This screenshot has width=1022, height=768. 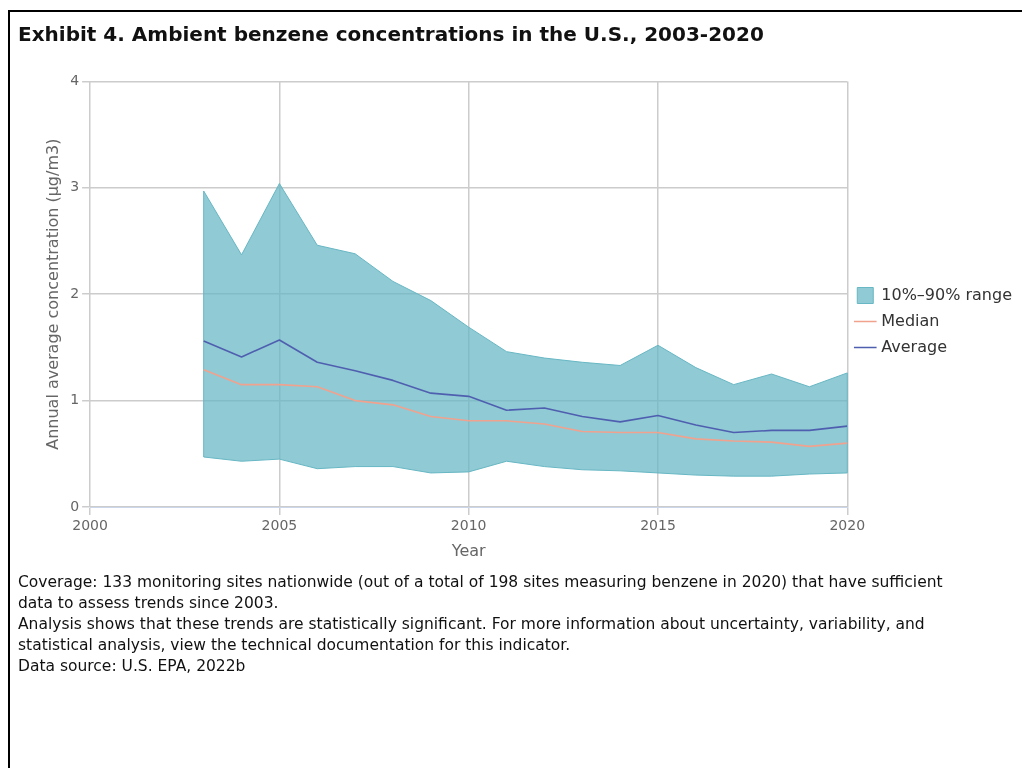 What do you see at coordinates (472, 635) in the screenshot?
I see `text: Analysis shows that these trends are statistically significant. For more information about uncertainty, variability, and statistical analysis, view the technical documentation for this indicator.` at bounding box center [472, 635].